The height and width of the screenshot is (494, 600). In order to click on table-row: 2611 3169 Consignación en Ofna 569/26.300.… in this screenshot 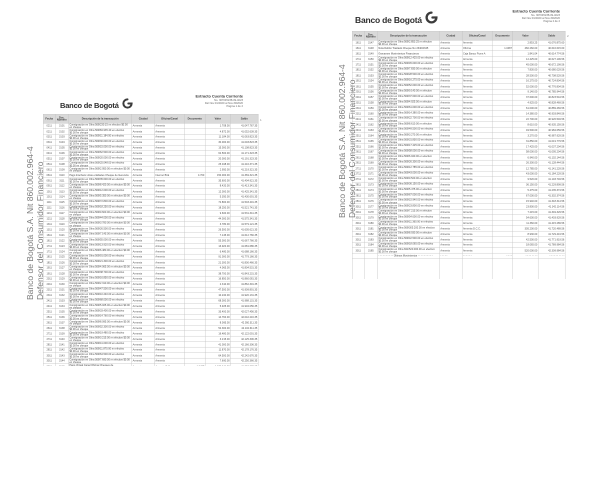, I will do `click(459, 163)`.